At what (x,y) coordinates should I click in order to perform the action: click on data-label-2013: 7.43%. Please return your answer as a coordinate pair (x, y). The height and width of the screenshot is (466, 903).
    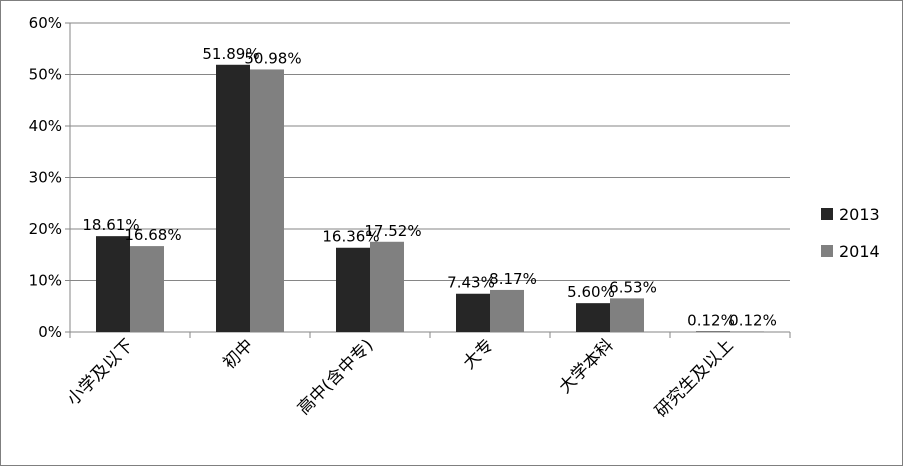
    Looking at the image, I should click on (471, 283).